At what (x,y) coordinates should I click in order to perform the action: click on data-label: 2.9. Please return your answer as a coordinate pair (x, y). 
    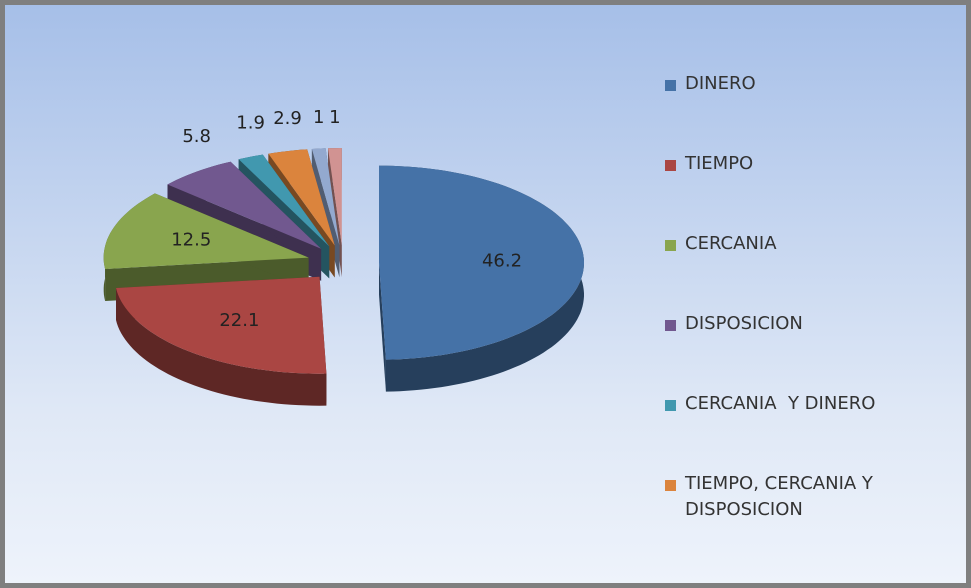
    Looking at the image, I should click on (287, 118).